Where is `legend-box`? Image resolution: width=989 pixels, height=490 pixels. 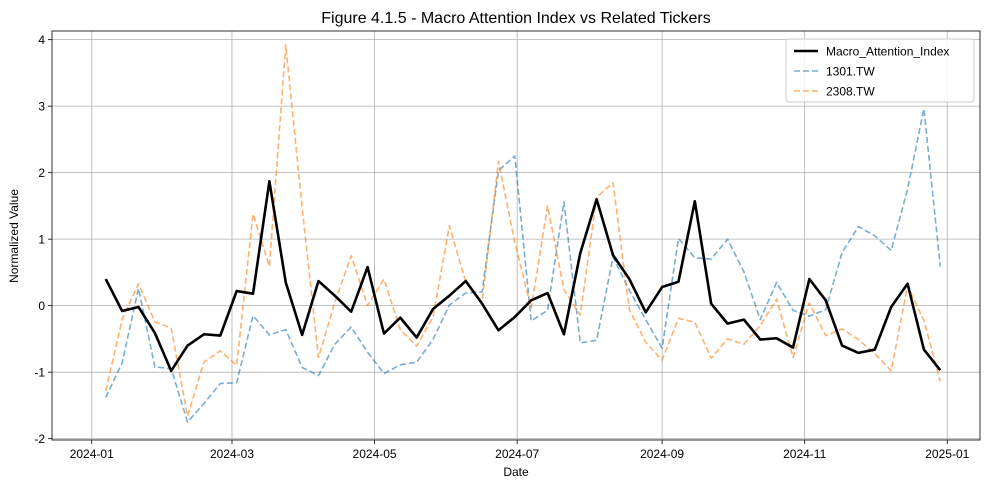 legend-box is located at coordinates (880, 70).